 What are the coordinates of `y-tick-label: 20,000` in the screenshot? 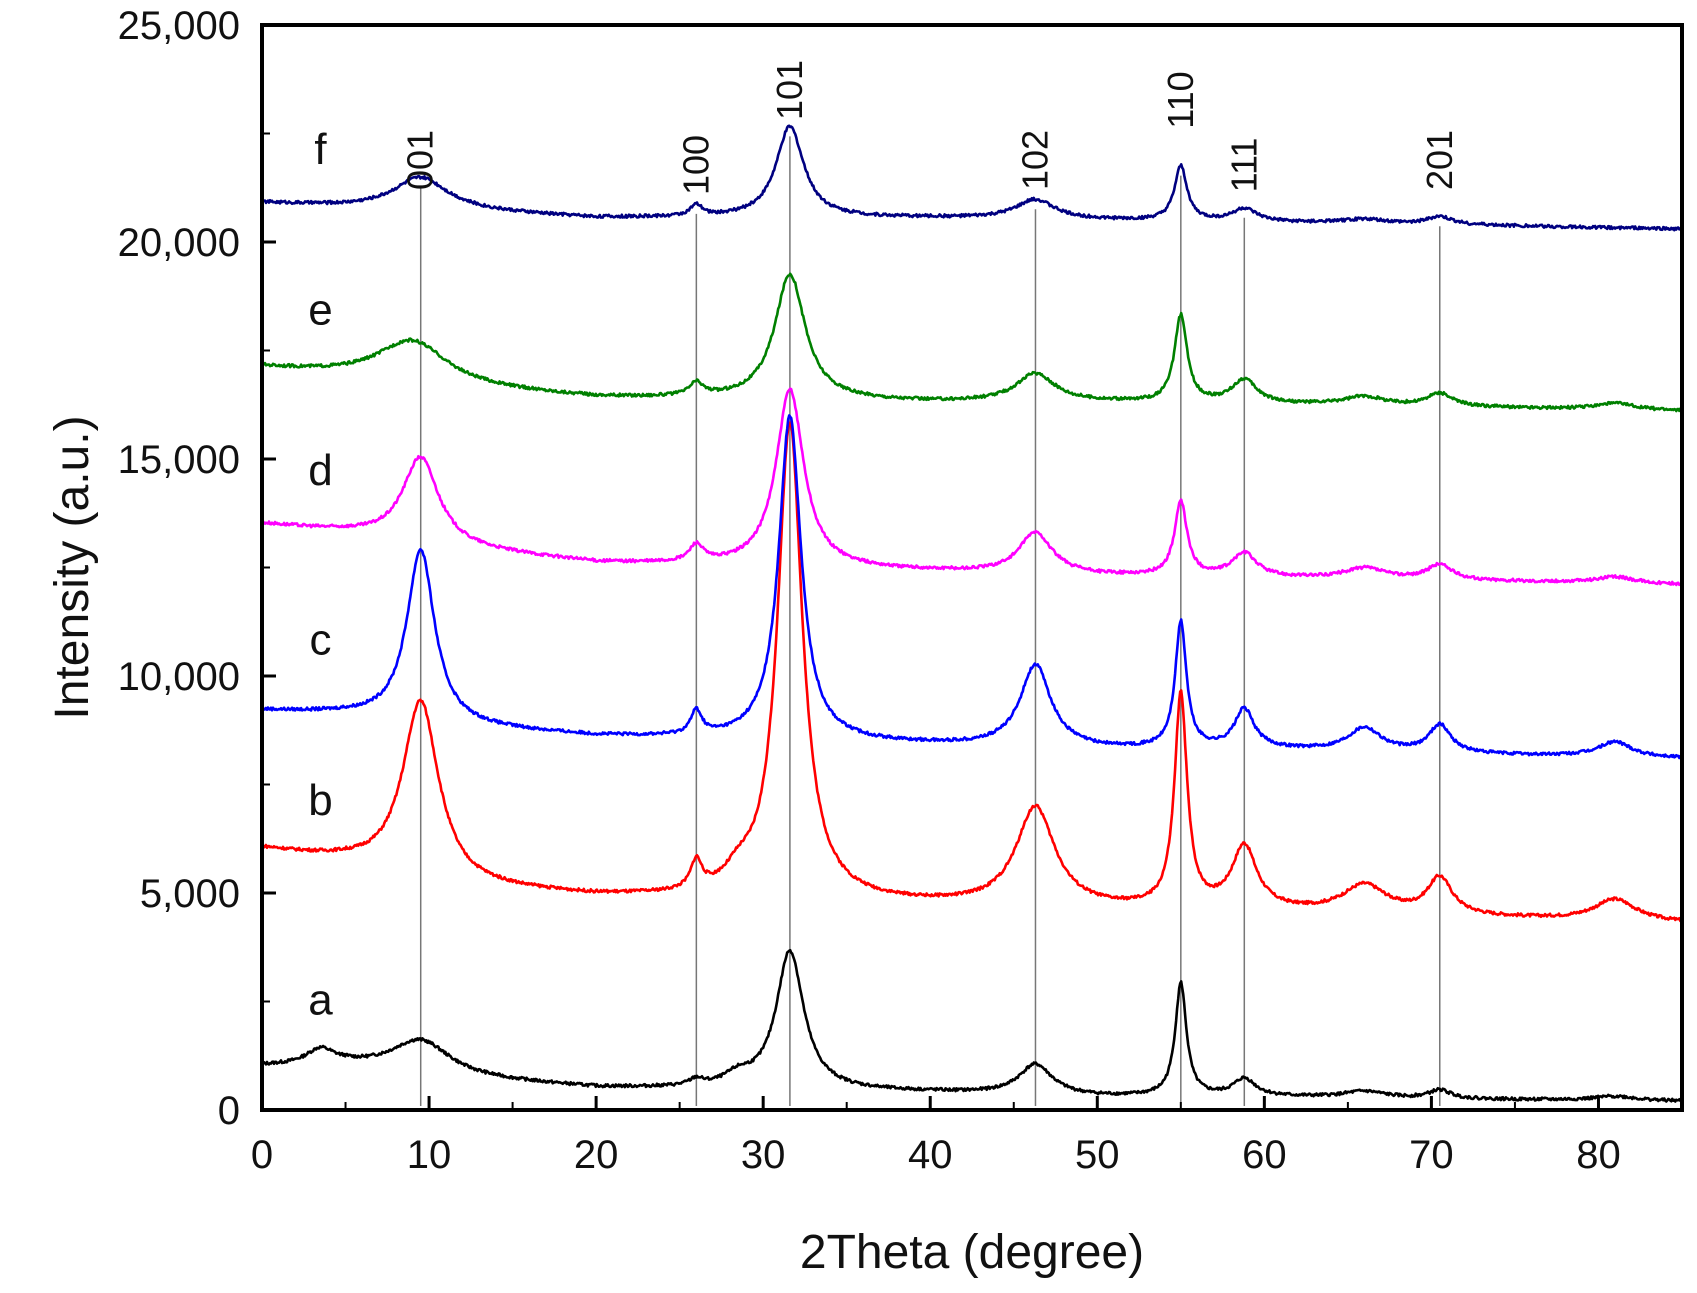 It's located at (179, 243).